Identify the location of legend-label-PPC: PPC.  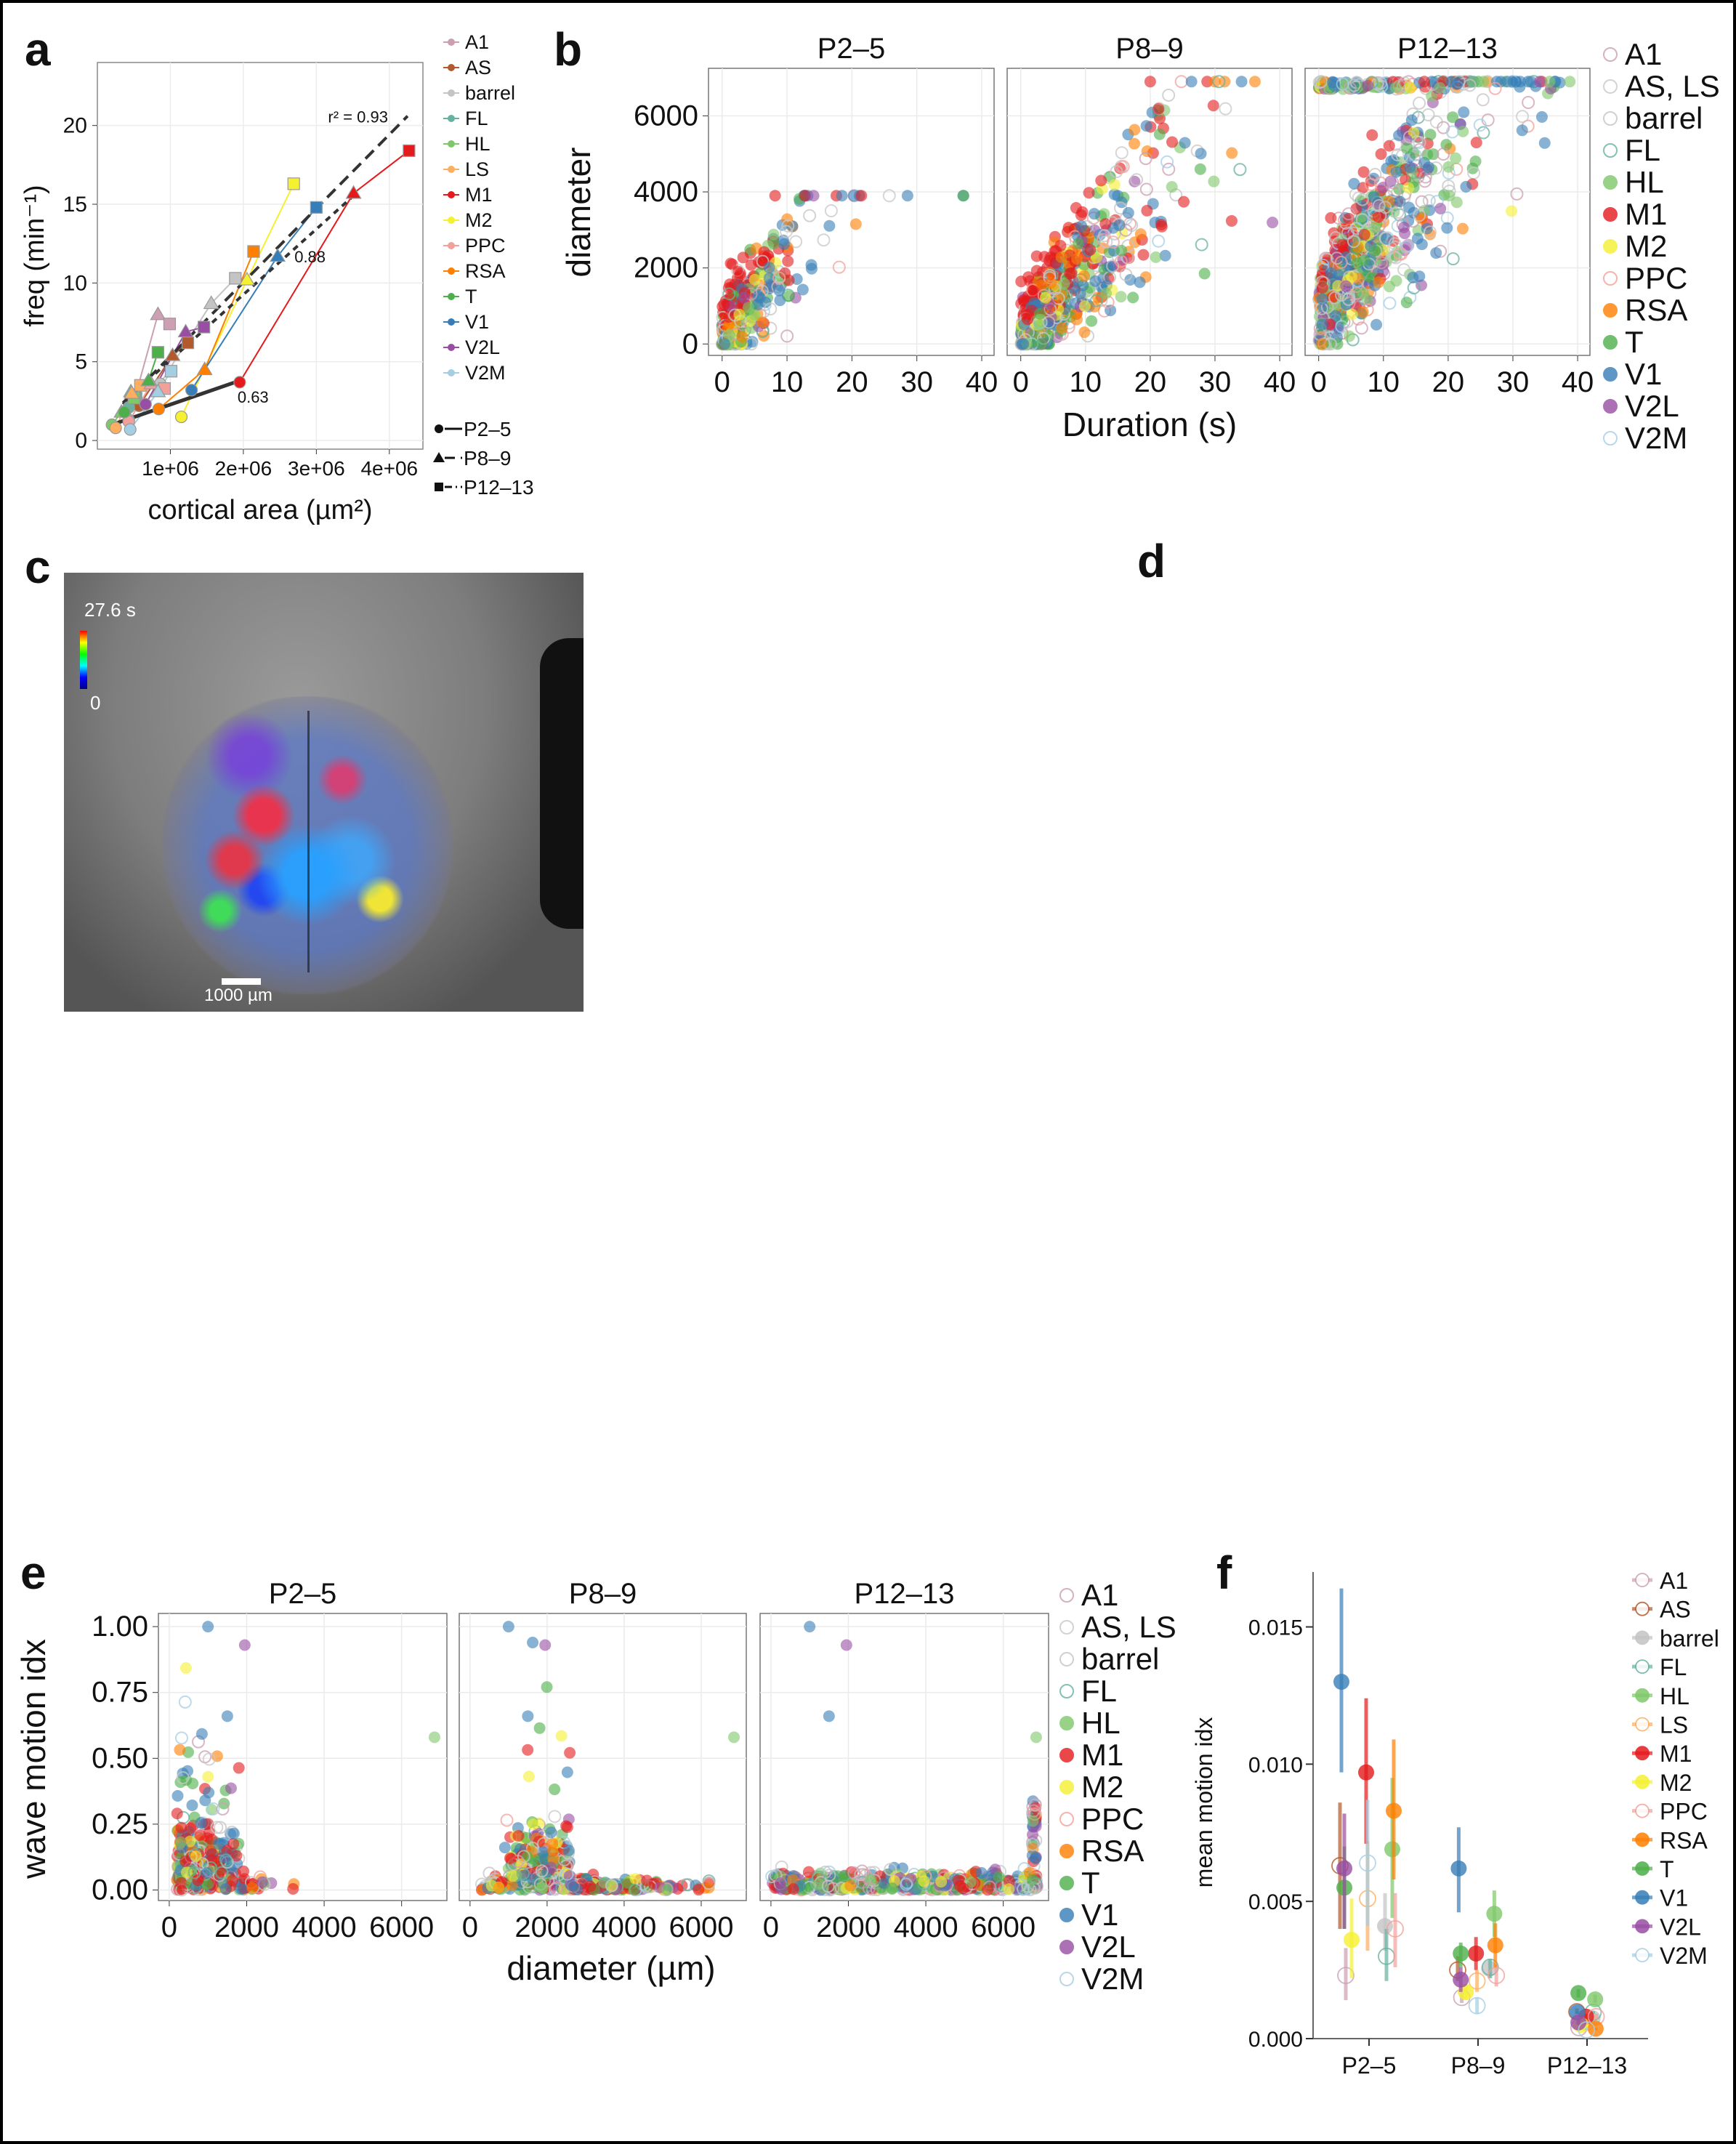
(485, 246).